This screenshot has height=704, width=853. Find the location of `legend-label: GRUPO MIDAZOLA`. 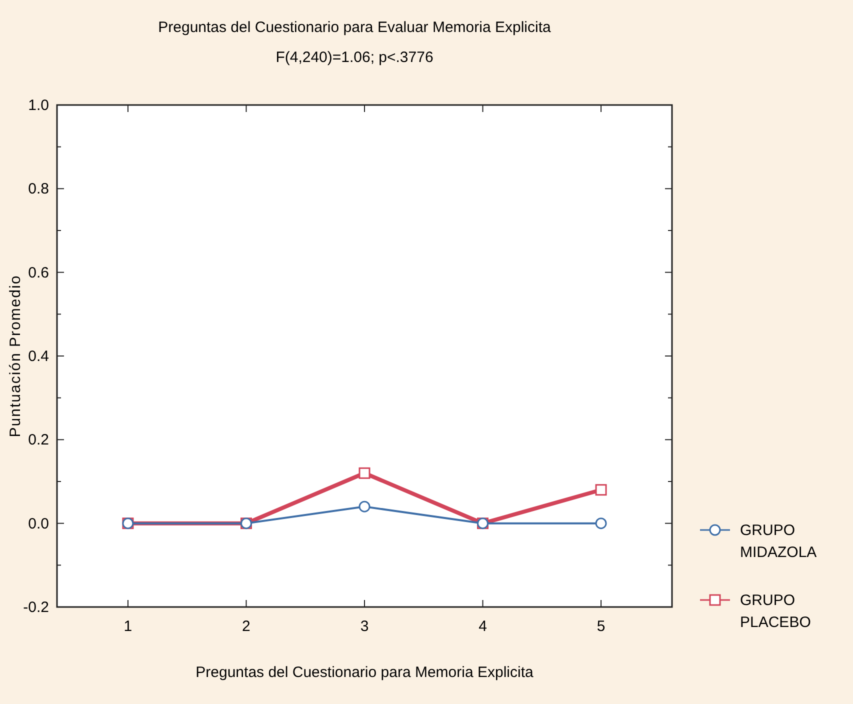

legend-label: GRUPO MIDAZOLA is located at coordinates (778, 541).